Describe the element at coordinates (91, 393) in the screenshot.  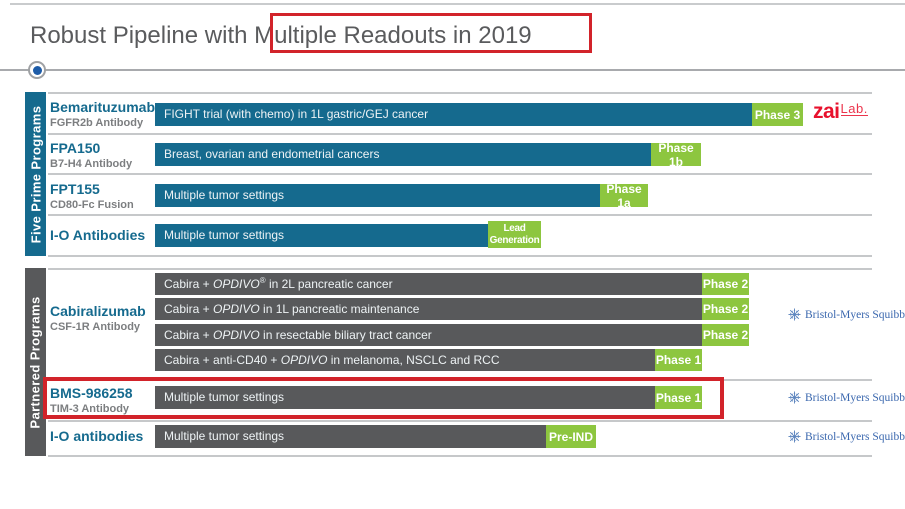
I see `program-name: BMS-986258` at that location.